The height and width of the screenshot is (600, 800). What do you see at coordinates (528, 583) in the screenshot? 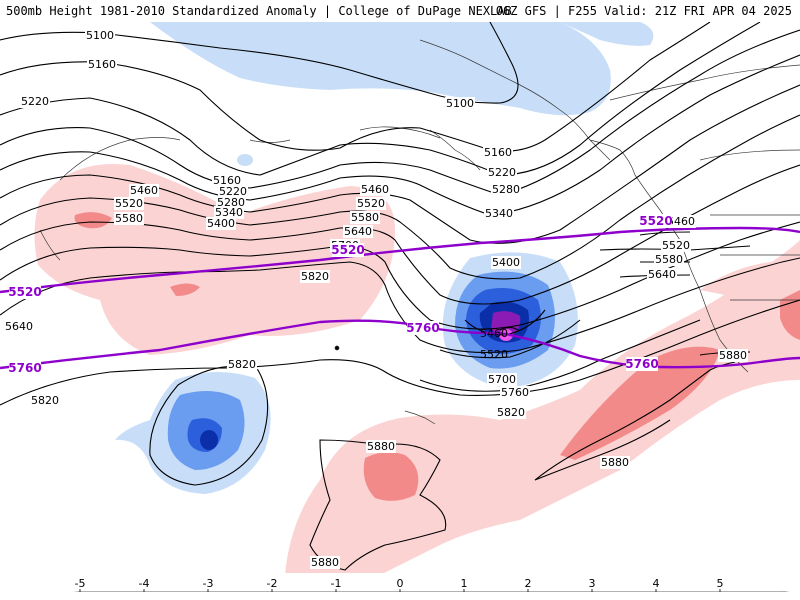
I see `colorbar-tick-label: 2` at bounding box center [528, 583].